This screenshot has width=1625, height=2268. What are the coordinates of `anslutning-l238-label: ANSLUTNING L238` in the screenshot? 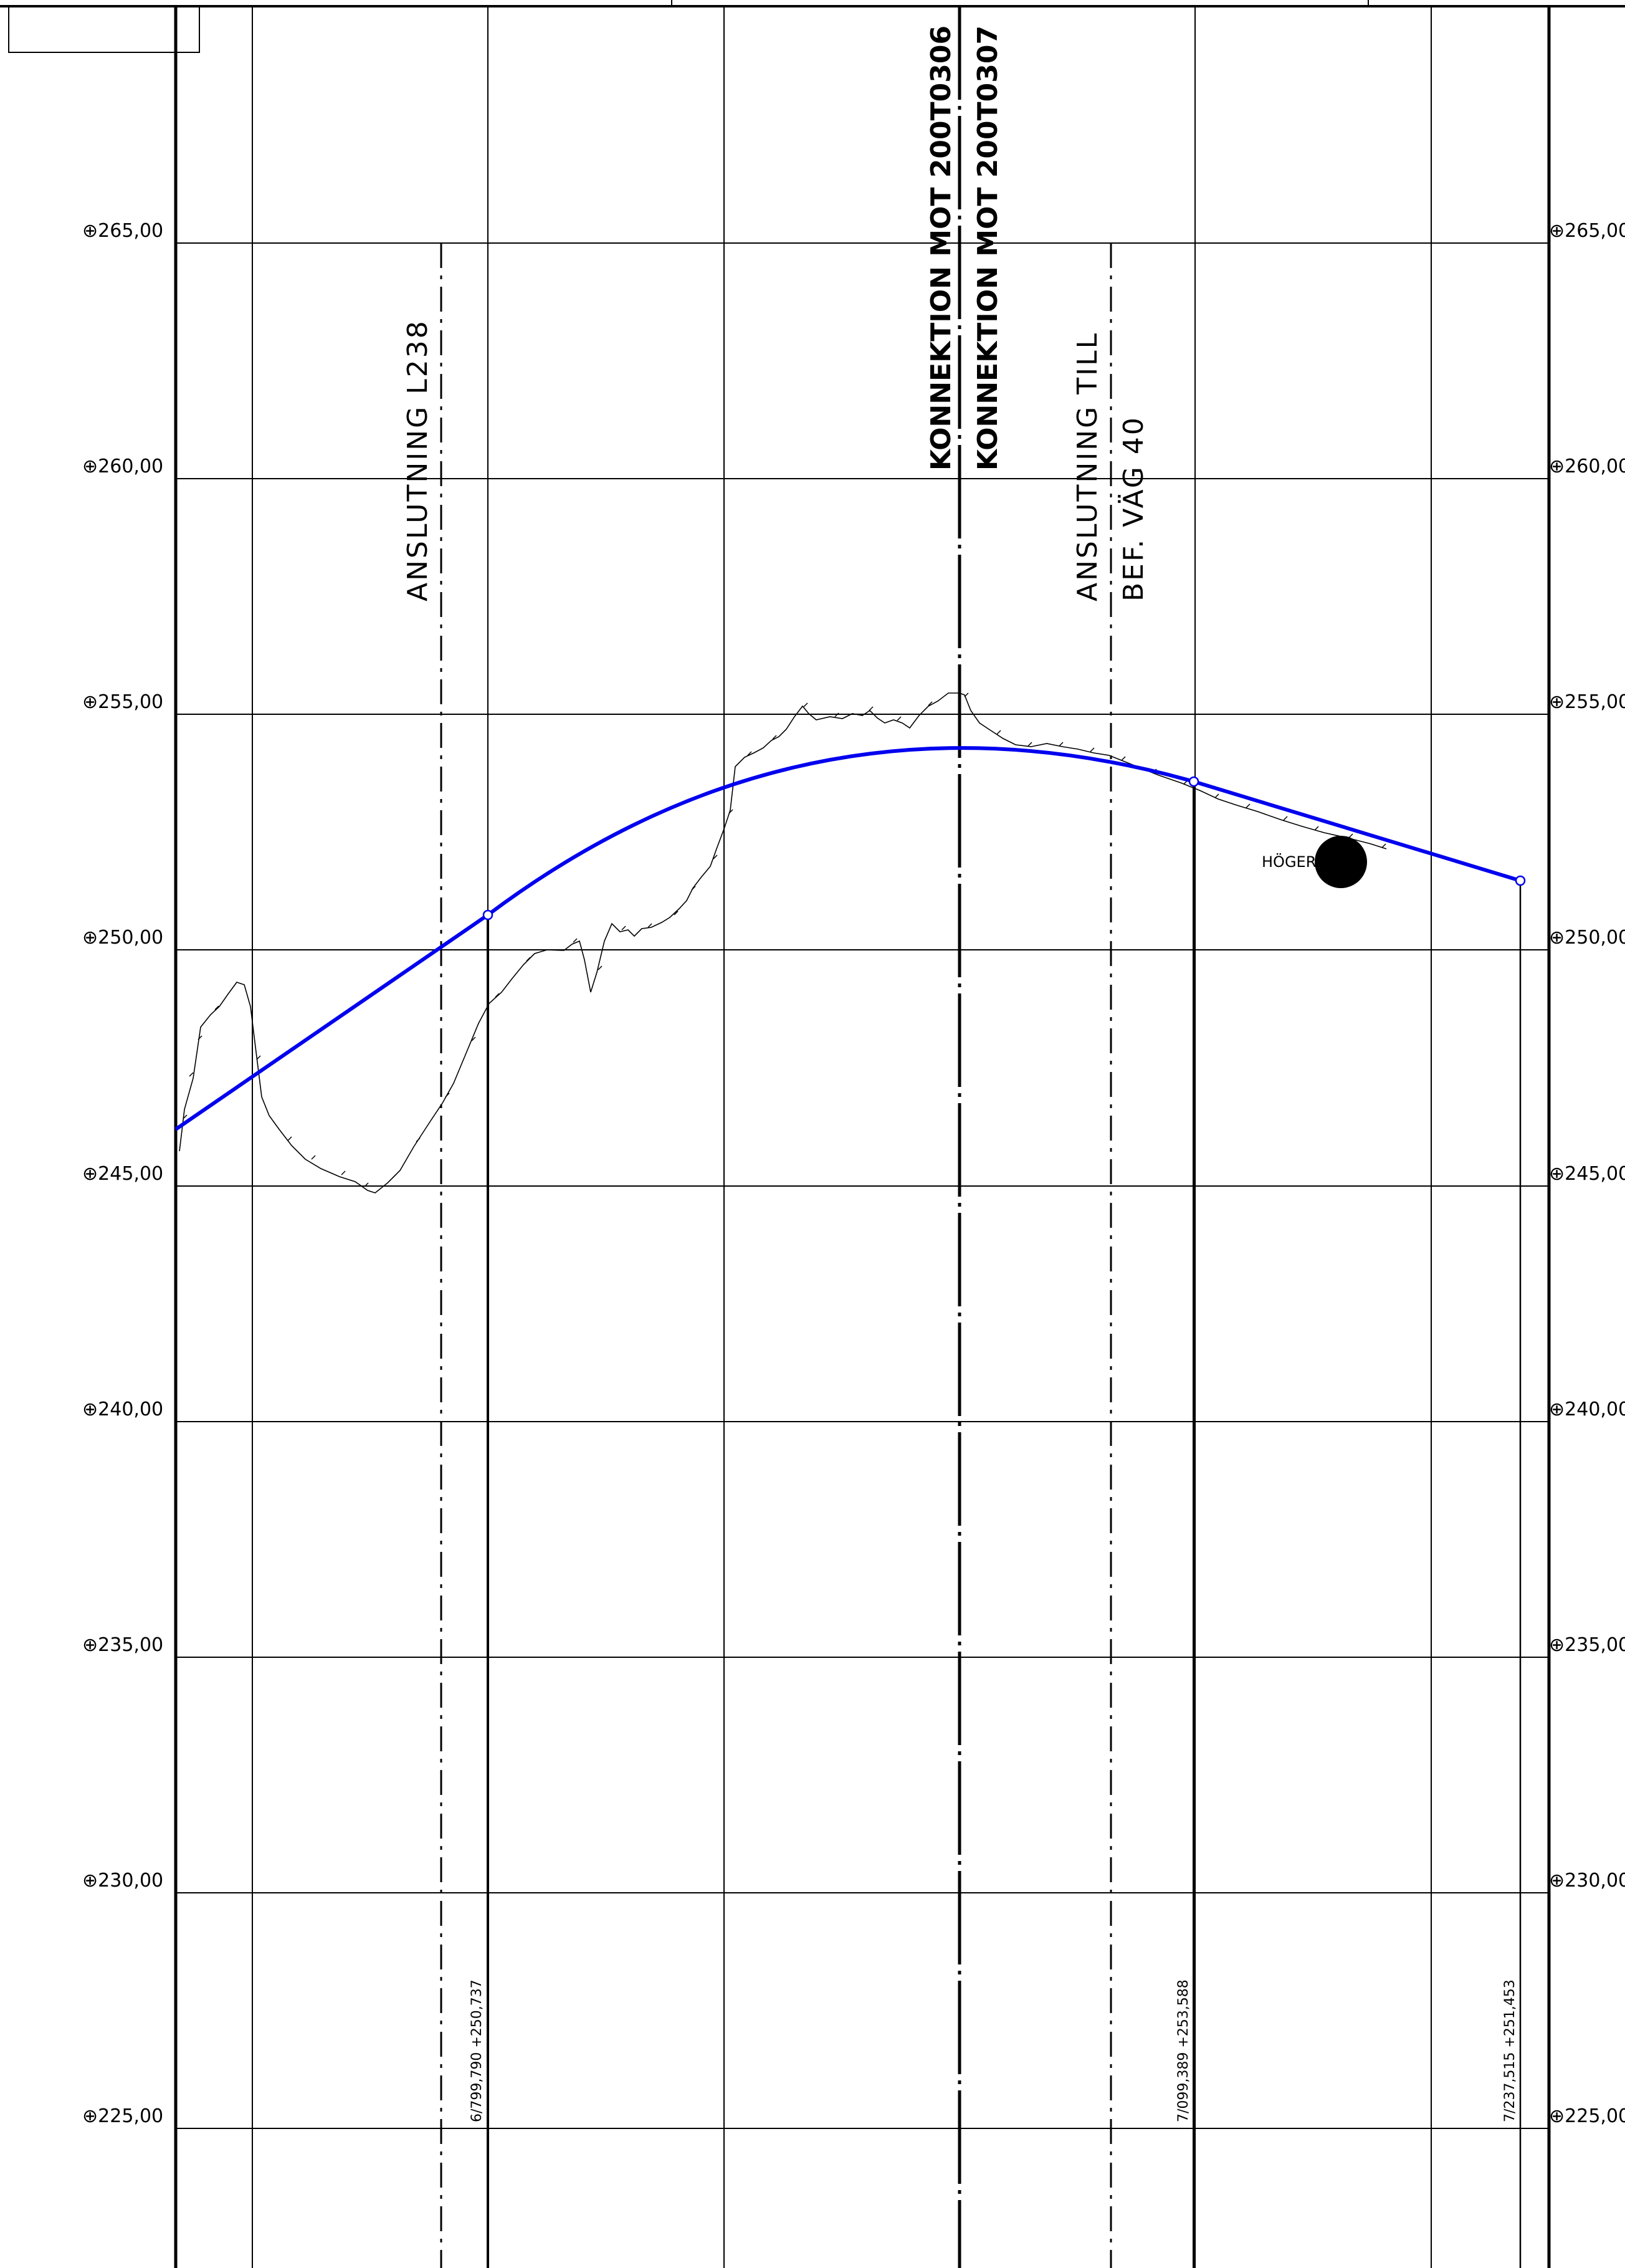 It's located at (418, 460).